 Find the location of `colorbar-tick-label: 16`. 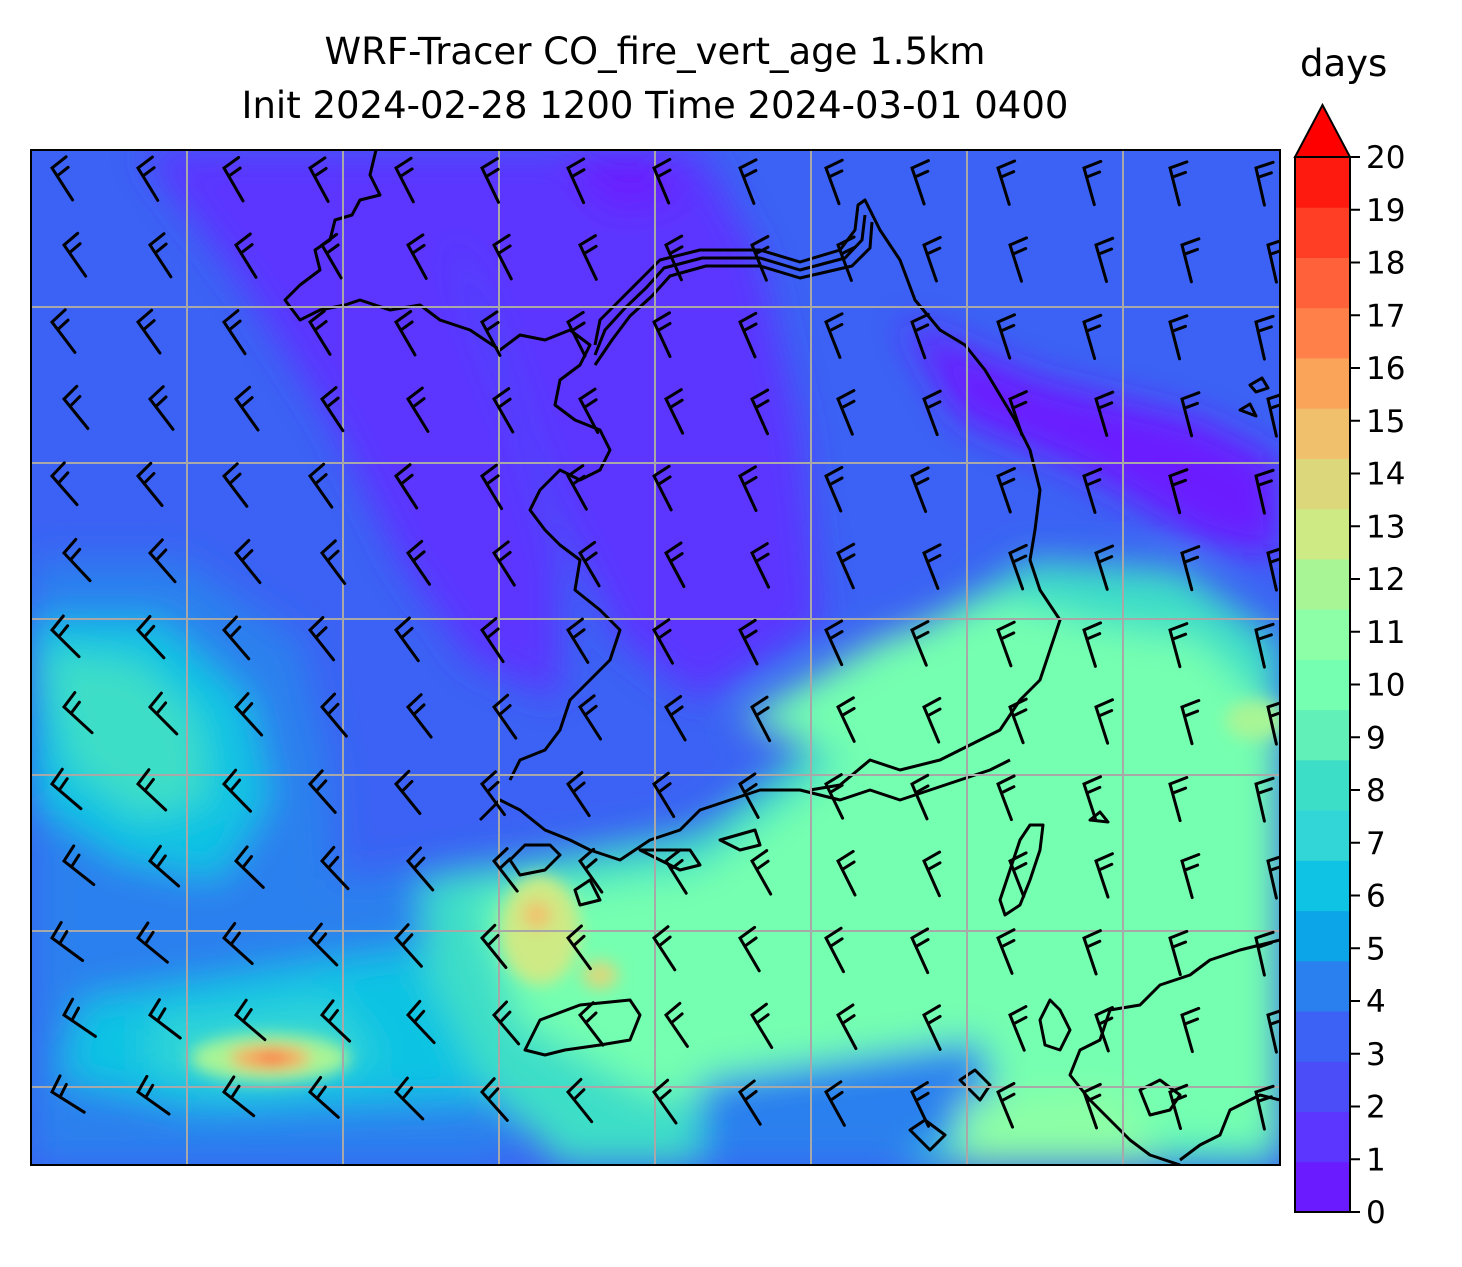

colorbar-tick-label: 16 is located at coordinates (1385, 369).